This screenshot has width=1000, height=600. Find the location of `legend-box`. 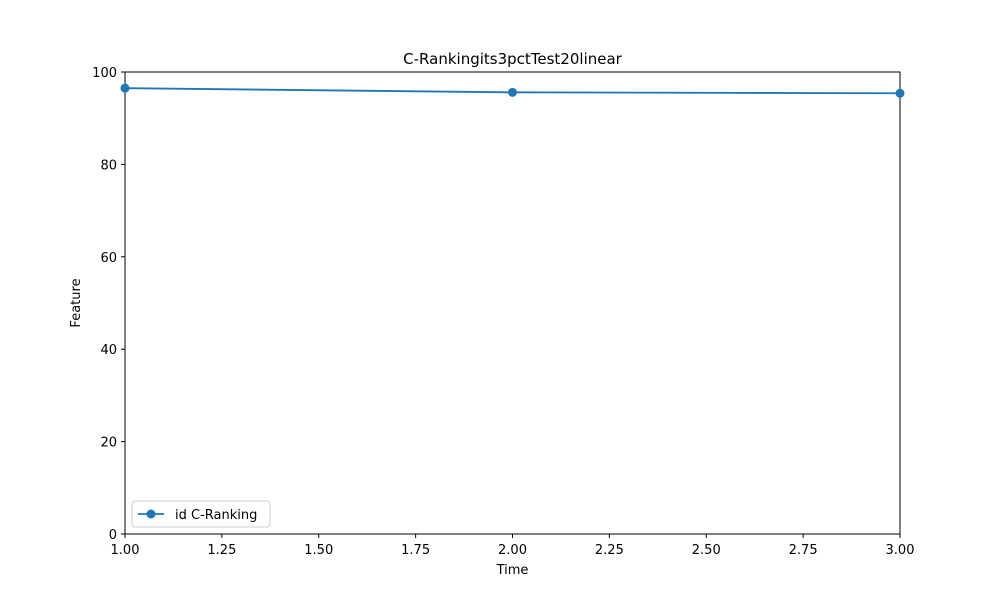

legend-box is located at coordinates (201, 514).